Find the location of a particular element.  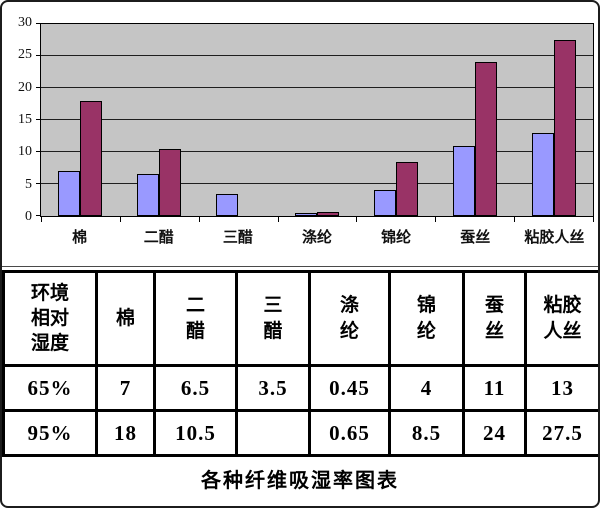

table-row-65: 65% 7 6.5 3.5 0.45 4 11 13 is located at coordinates (300, 388).